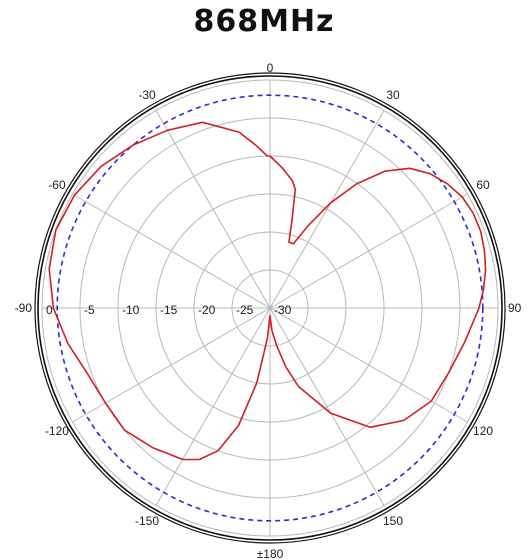 The width and height of the screenshot is (528, 560). What do you see at coordinates (89, 310) in the screenshot?
I see `radial-tick-label: -5` at bounding box center [89, 310].